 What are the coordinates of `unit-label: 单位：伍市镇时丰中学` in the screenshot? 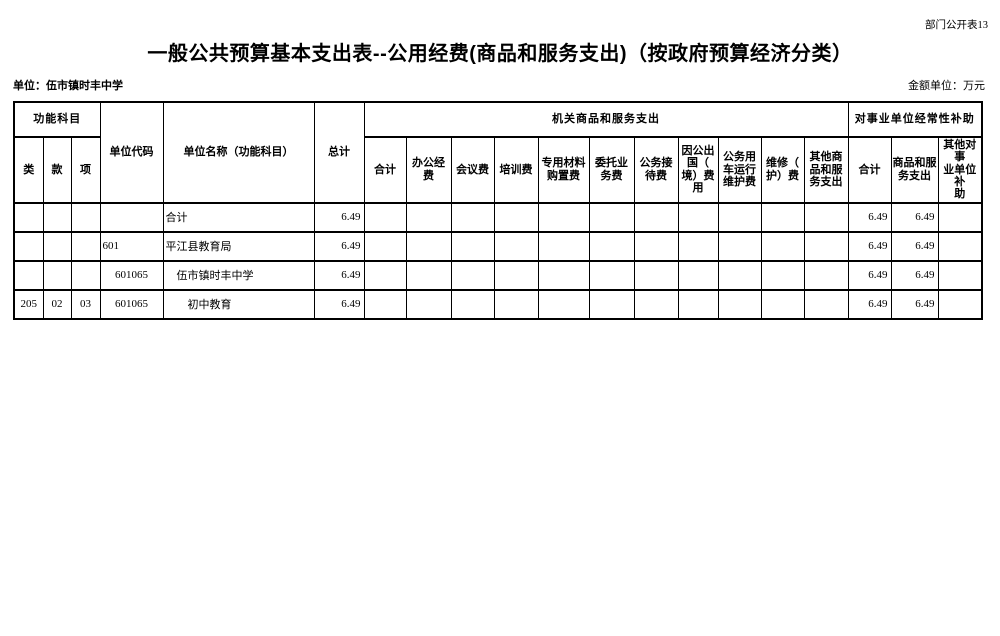 It's located at (68, 86).